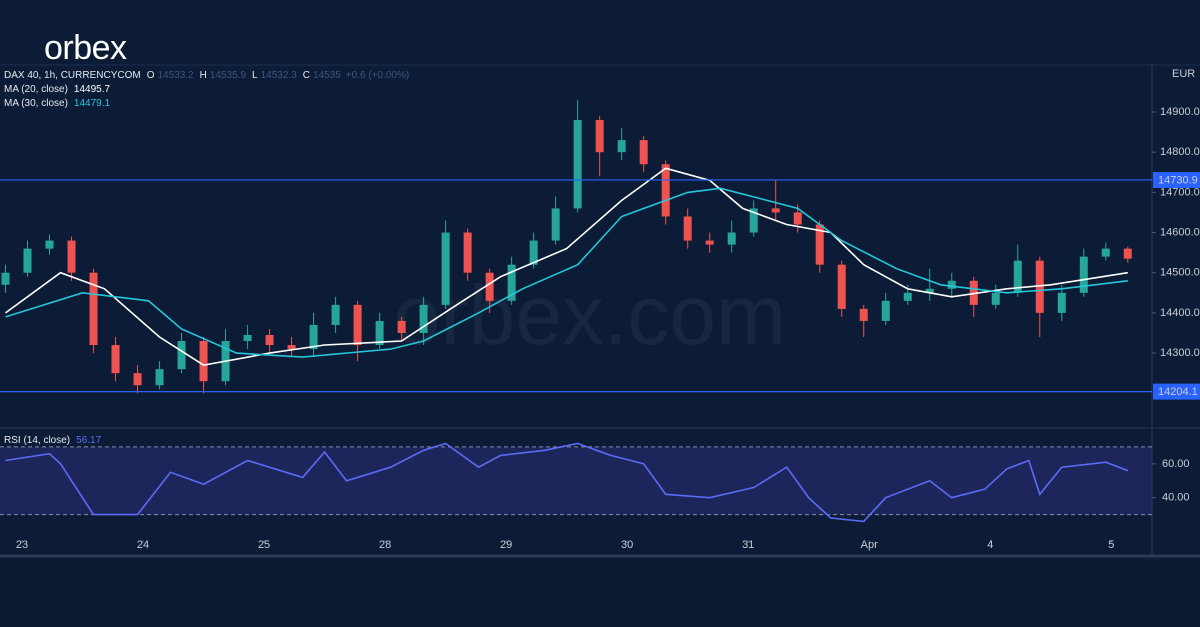 This screenshot has height=627, width=1200. What do you see at coordinates (1180, 112) in the screenshot?
I see `y-tick-label: 14900.0` at bounding box center [1180, 112].